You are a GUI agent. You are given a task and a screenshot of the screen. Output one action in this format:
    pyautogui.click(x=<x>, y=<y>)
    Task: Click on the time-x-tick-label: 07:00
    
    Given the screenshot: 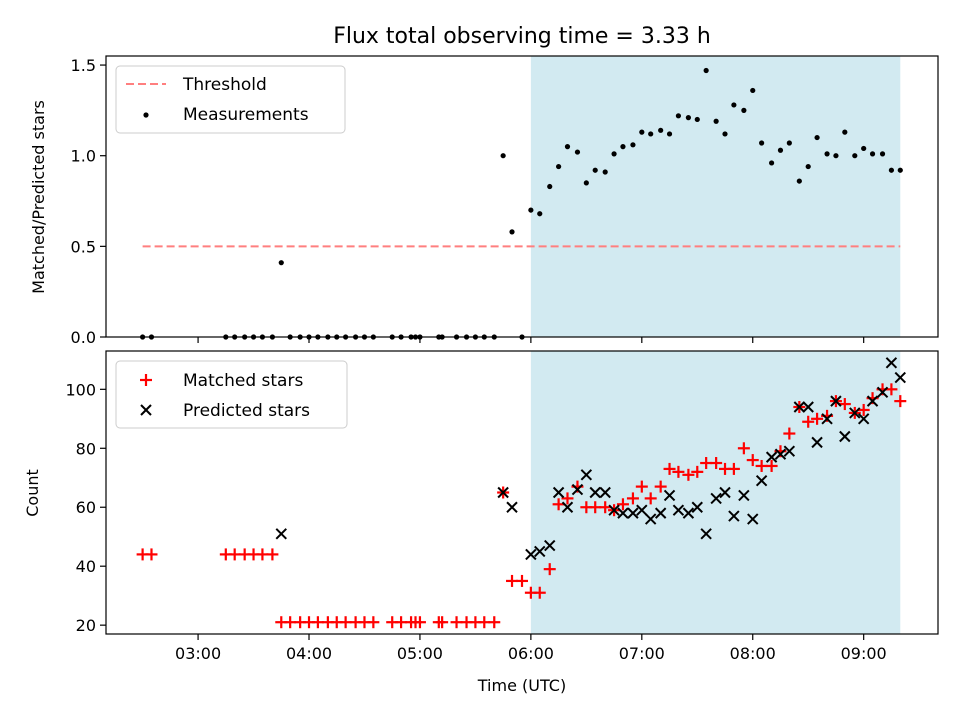 What is the action you would take?
    pyautogui.click(x=642, y=653)
    